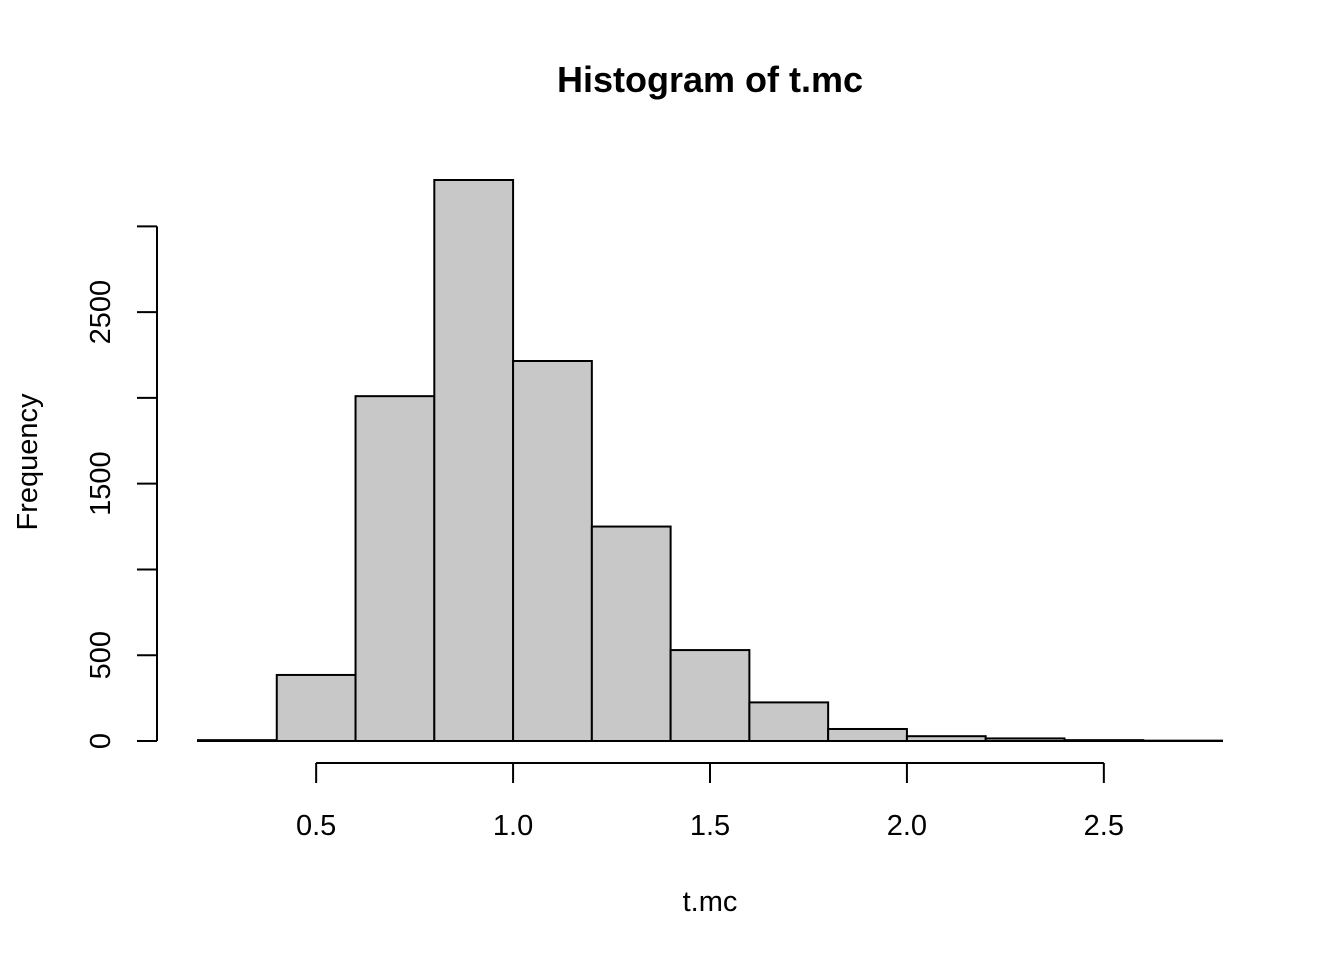 The width and height of the screenshot is (1344, 960). What do you see at coordinates (710, 826) in the screenshot?
I see `x-tick-label: 1.5` at bounding box center [710, 826].